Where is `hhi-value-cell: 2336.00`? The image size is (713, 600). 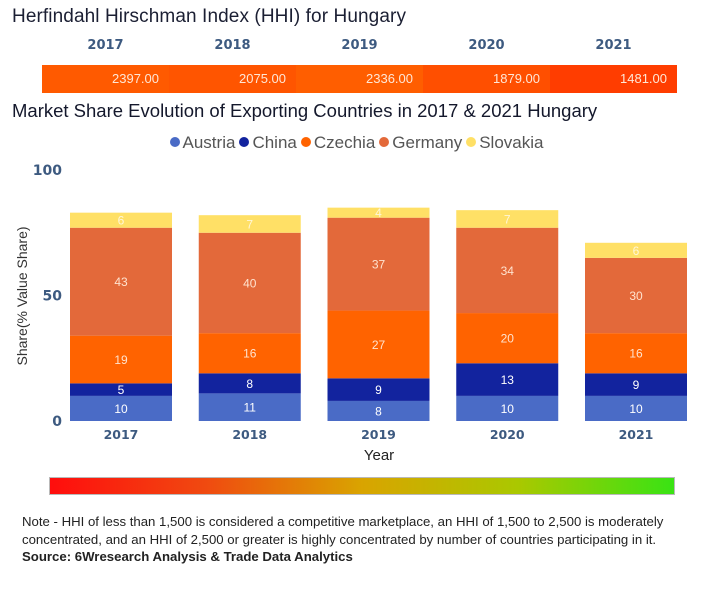
hhi-value-cell: 2336.00 is located at coordinates (359, 79).